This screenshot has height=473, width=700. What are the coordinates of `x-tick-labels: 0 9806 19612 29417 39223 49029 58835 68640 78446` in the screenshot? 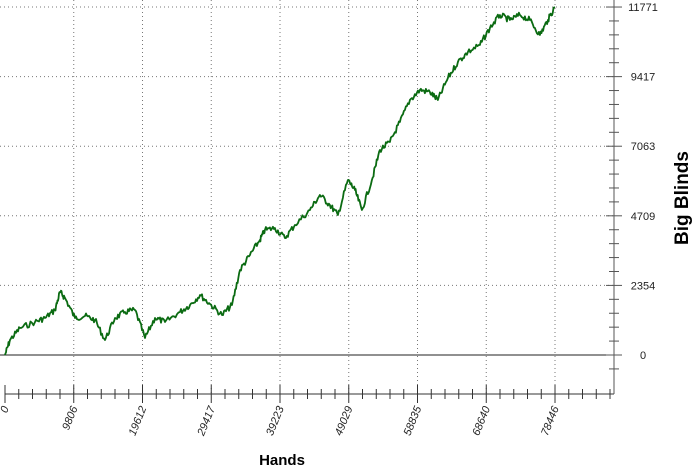 It's located at (281, 421).